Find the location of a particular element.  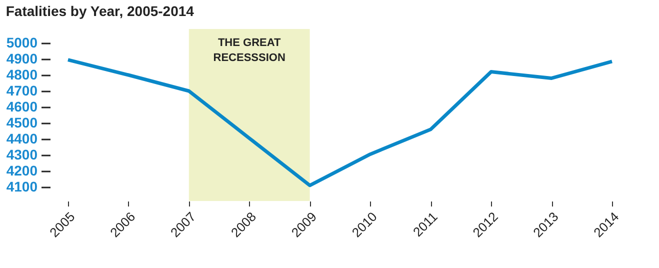

y-tick-label: 5000 is located at coordinates (22, 42).